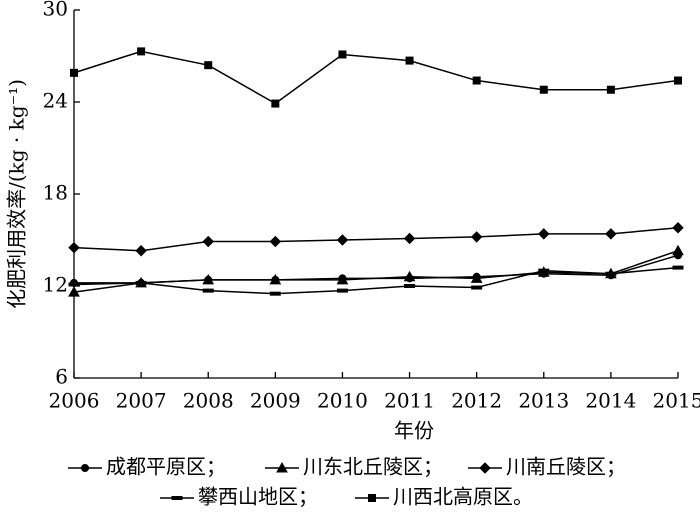 The image size is (700, 522). Describe the element at coordinates (208, 401) in the screenshot. I see `x-tick-label: 2008` at that location.